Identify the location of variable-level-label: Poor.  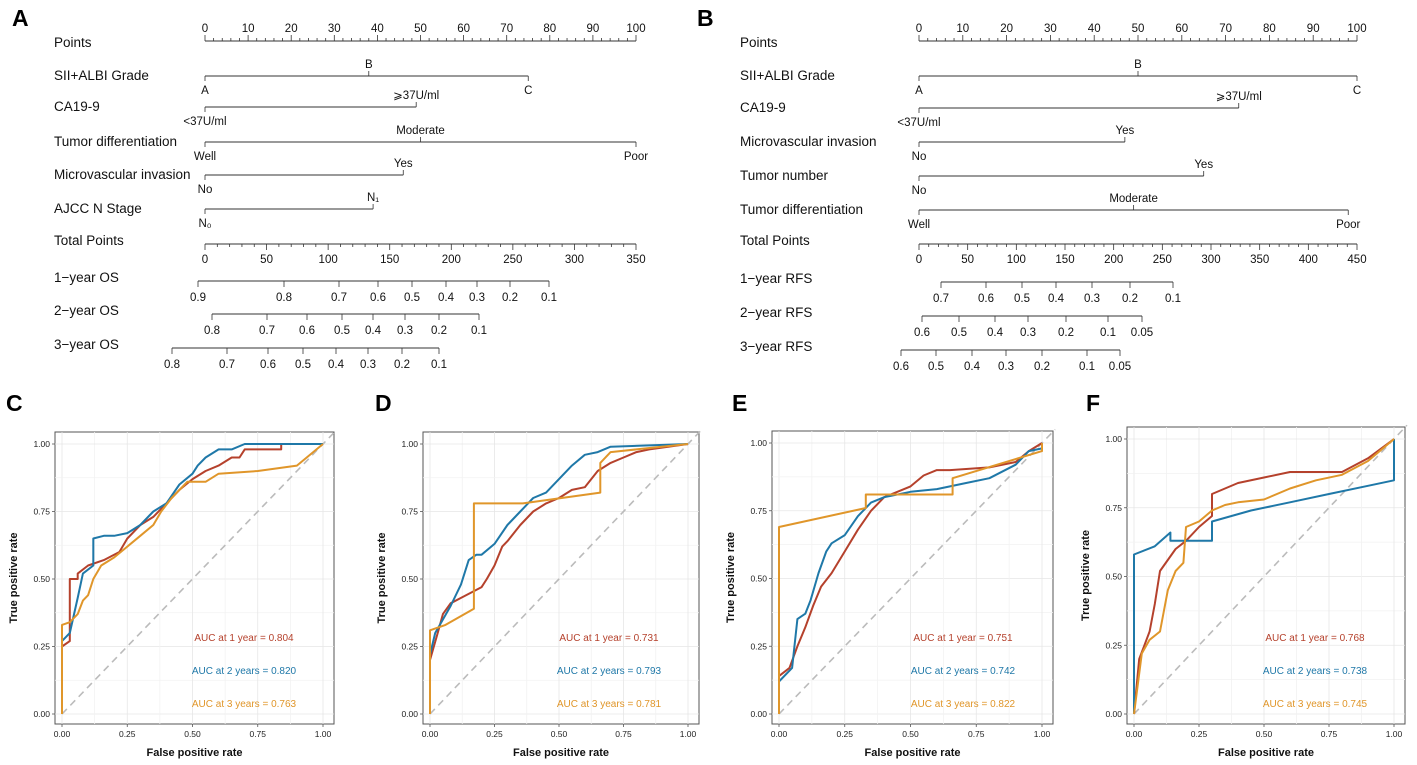
(636, 157).